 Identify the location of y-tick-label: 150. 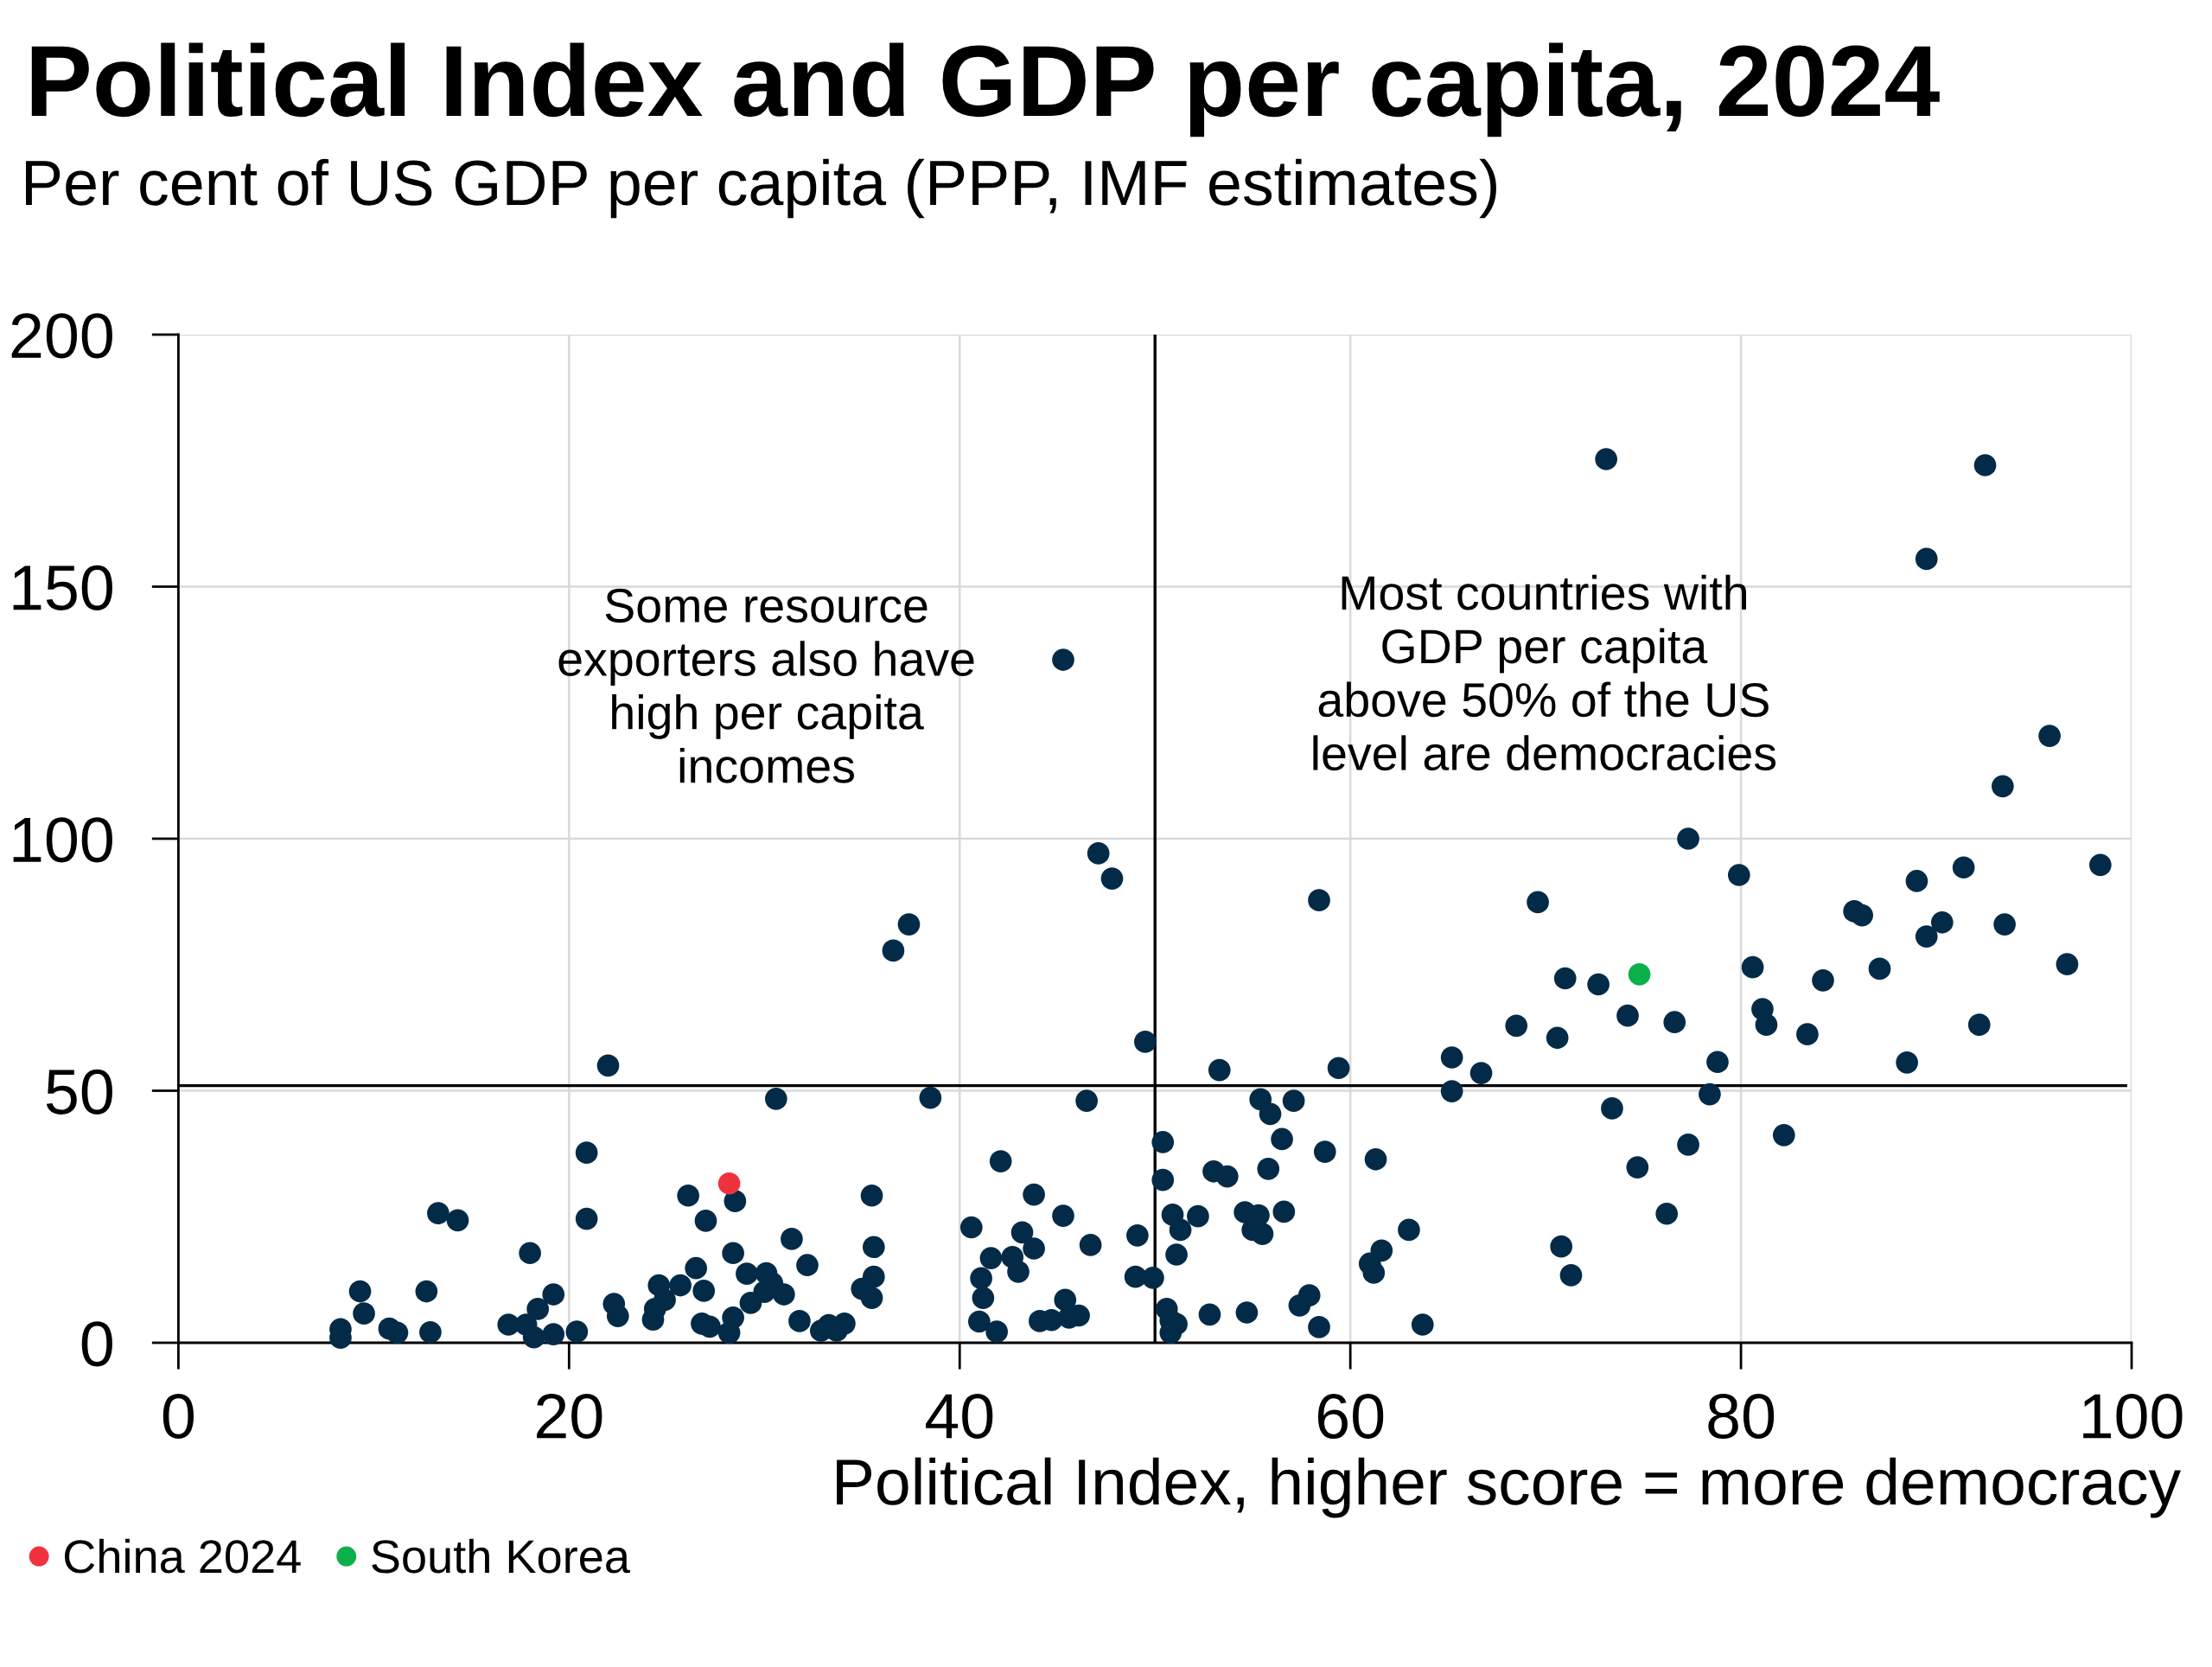
(62, 588).